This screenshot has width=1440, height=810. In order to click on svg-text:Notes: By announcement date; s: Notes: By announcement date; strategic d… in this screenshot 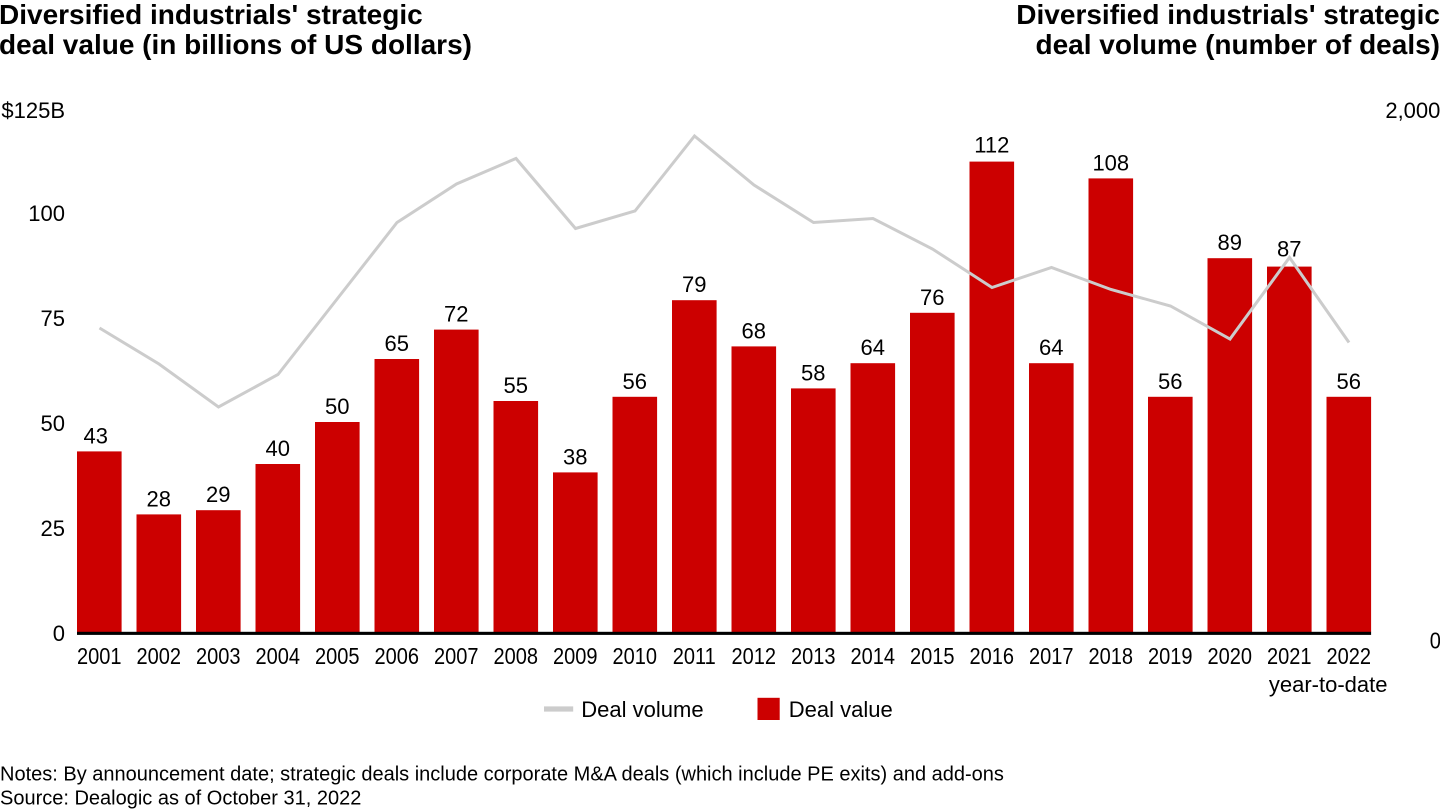, I will do `click(502, 775)`.